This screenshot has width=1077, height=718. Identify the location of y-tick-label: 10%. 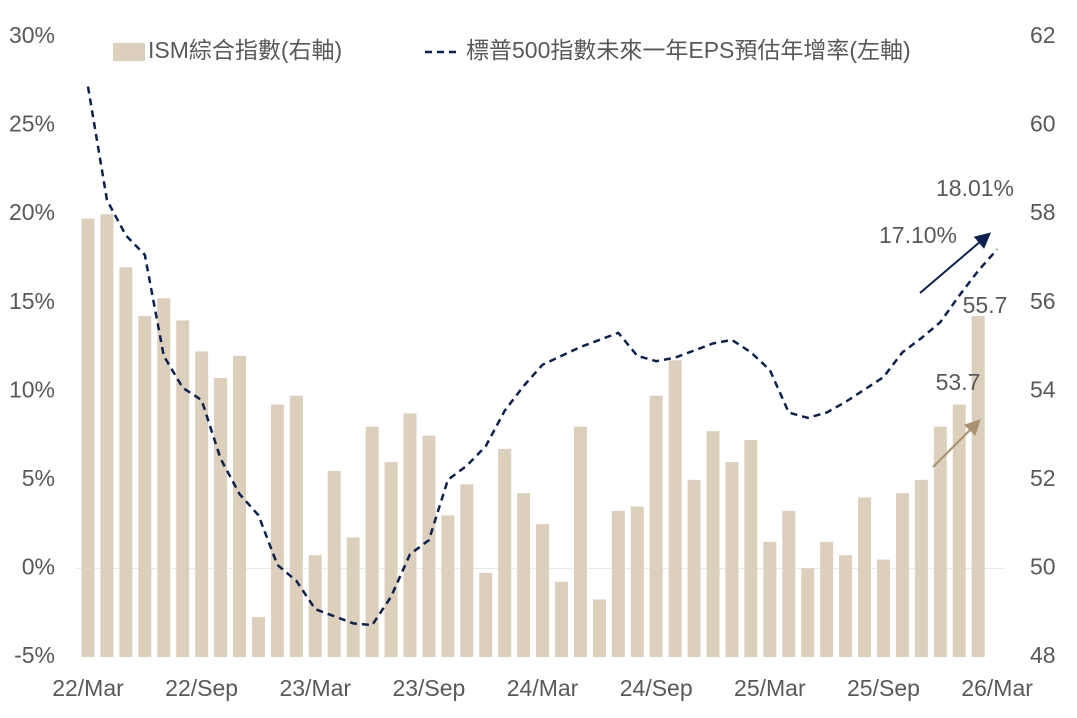
(32, 389).